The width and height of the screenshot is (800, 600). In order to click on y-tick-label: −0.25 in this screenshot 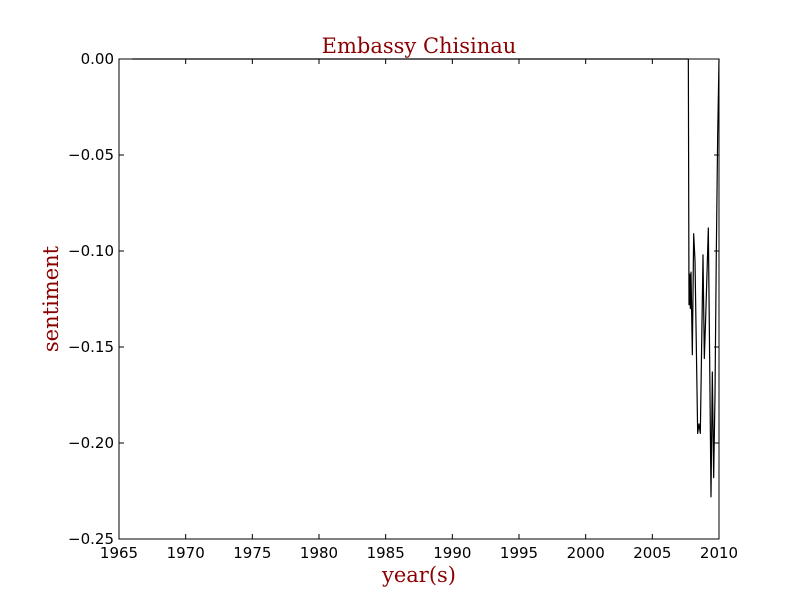, I will do `click(91, 539)`.